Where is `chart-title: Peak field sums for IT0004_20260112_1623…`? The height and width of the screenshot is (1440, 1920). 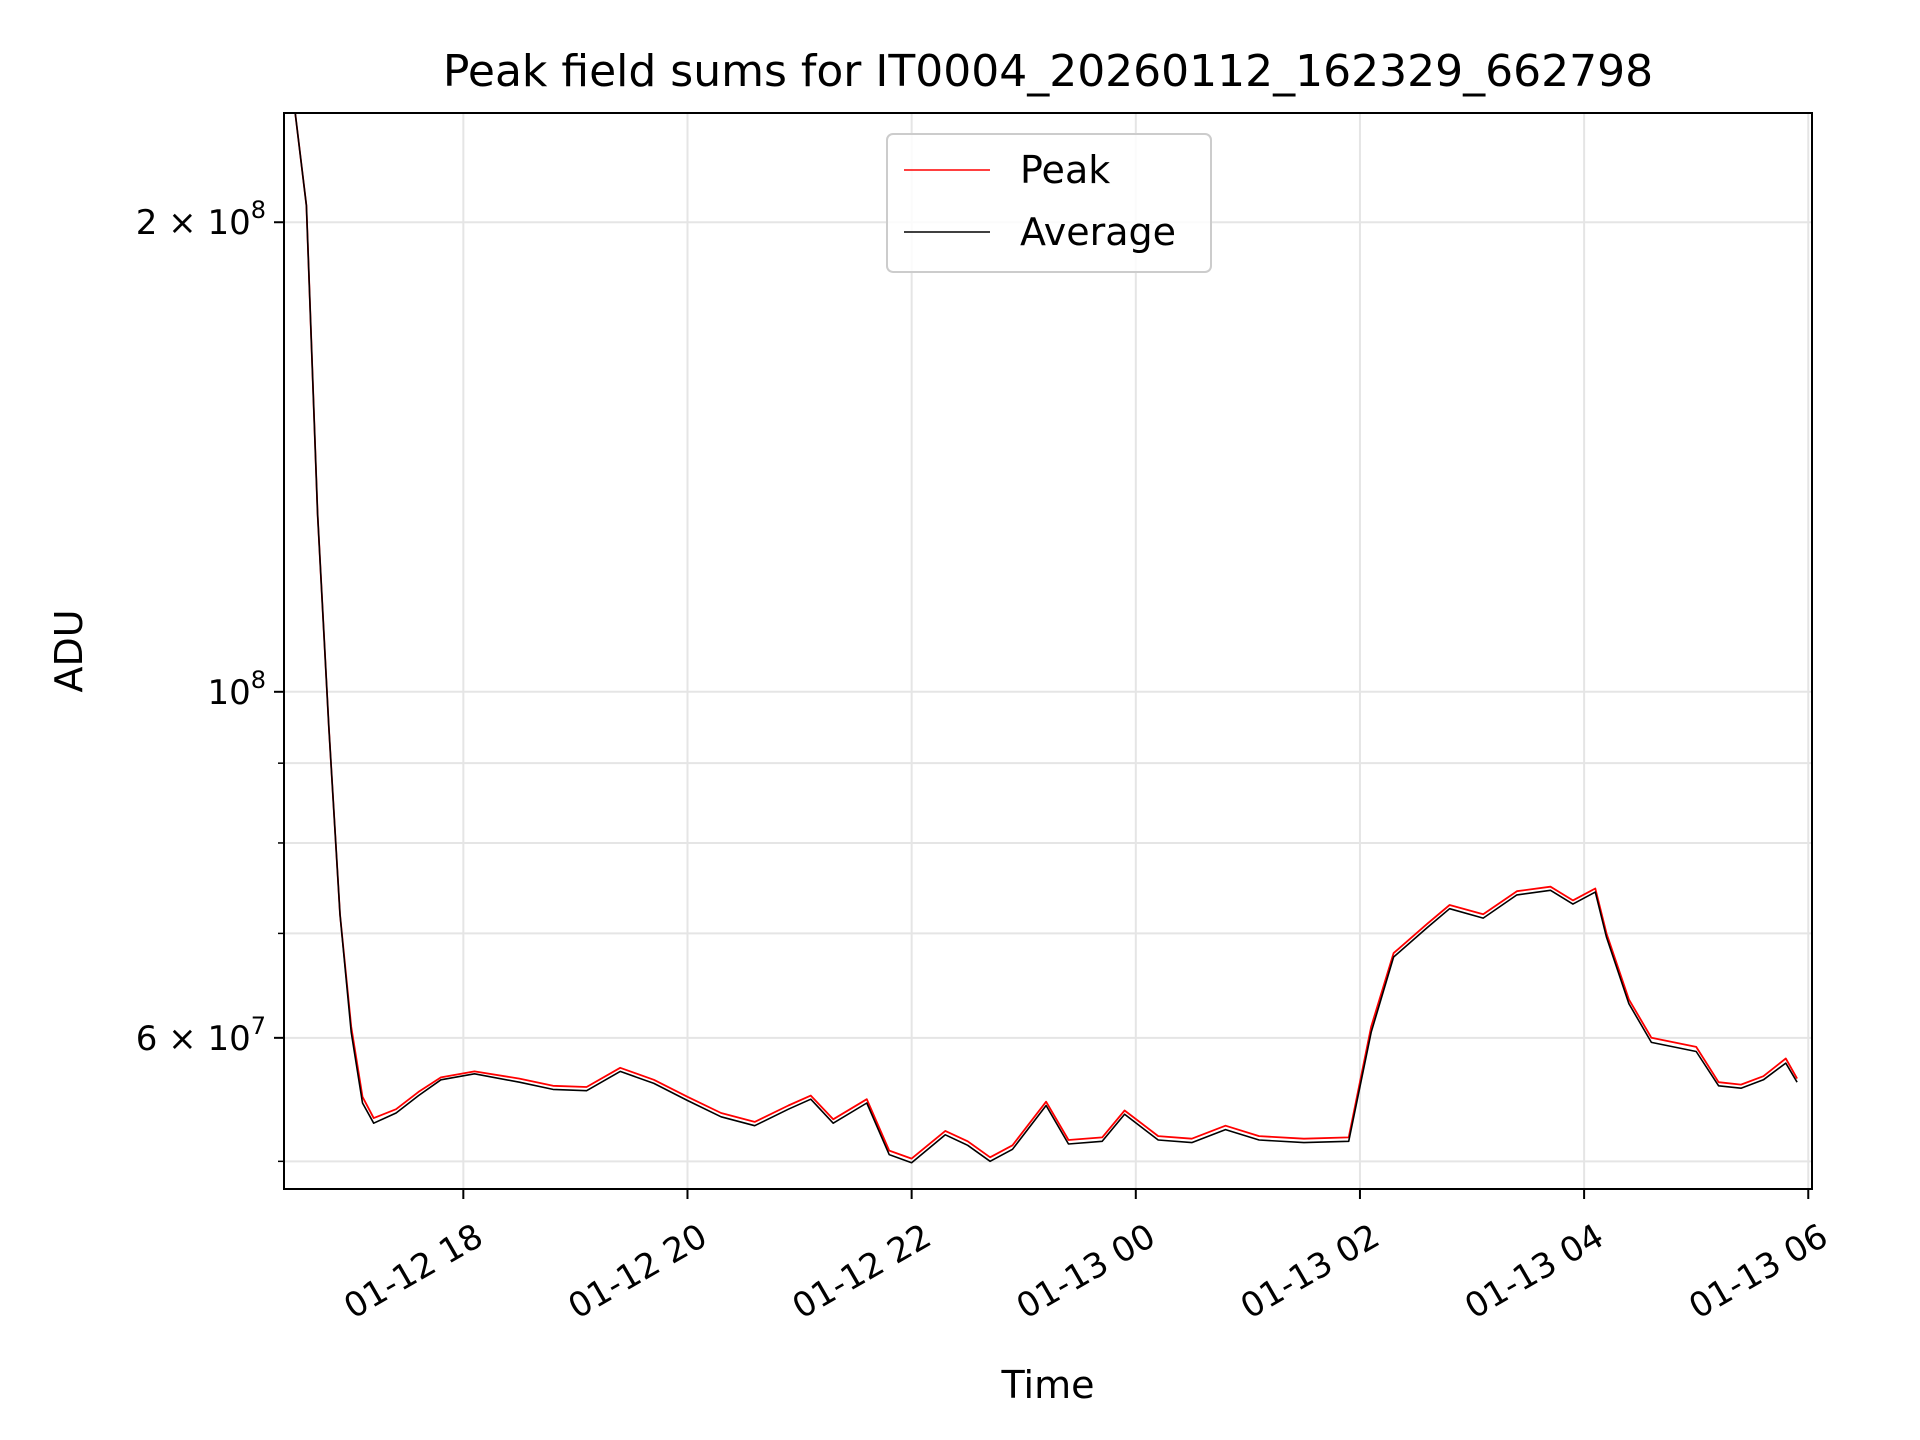 chart-title: Peak field sums for IT0004_20260112_1623… is located at coordinates (1048, 71).